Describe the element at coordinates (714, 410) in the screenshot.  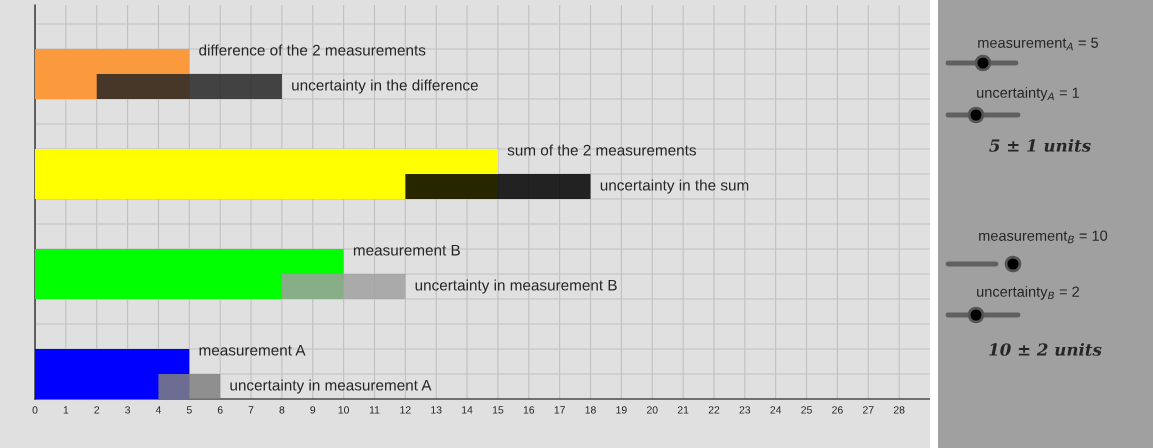
I see `x-tick-label: 22` at that location.